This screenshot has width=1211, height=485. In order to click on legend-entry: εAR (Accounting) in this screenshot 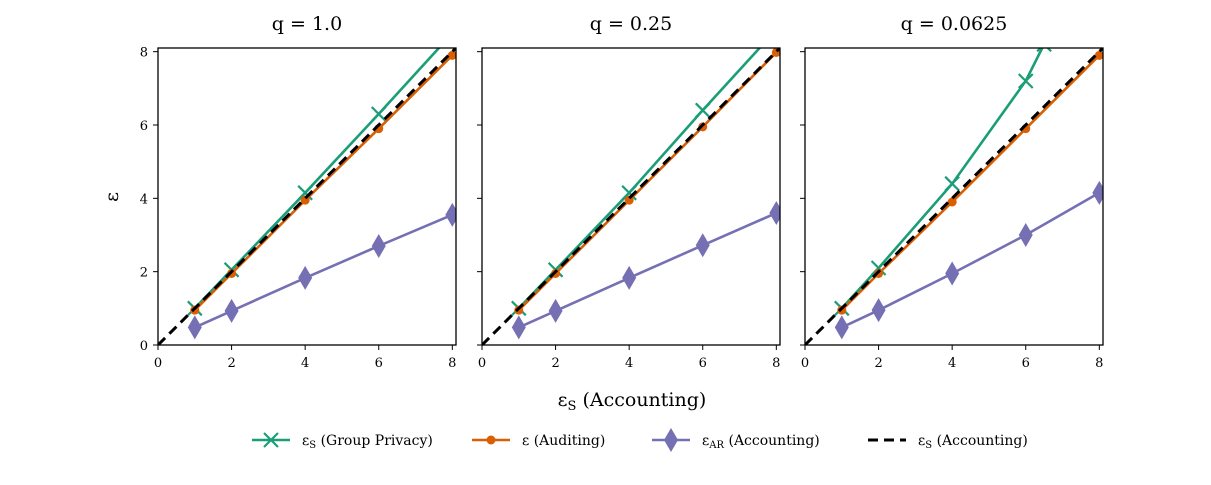, I will do `click(736, 440)`.